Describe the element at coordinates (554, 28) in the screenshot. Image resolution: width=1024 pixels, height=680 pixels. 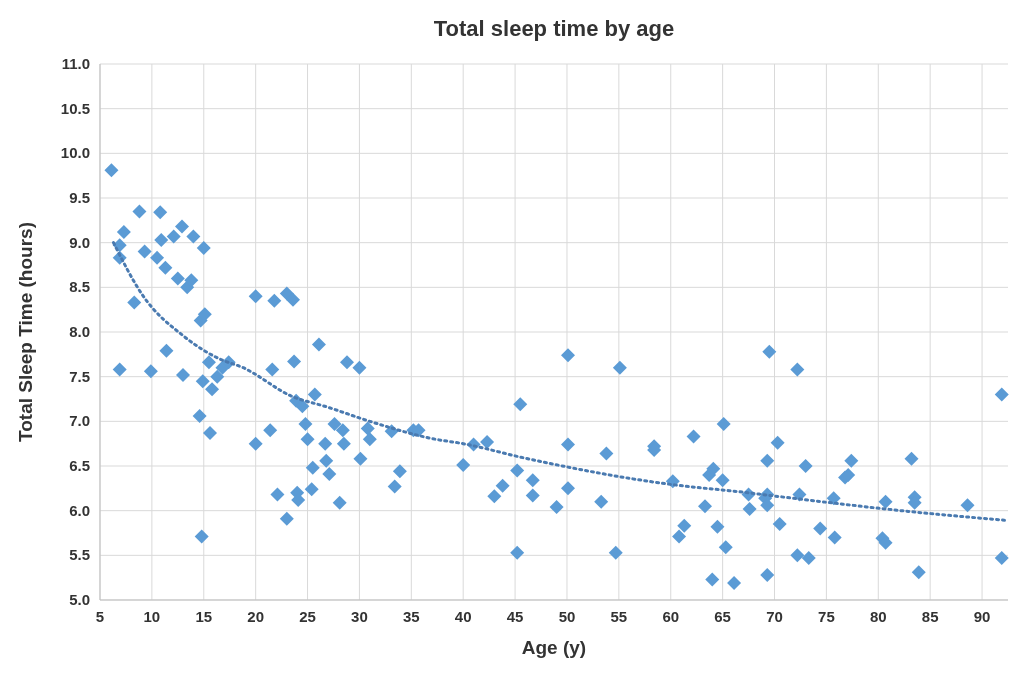
I see `chart-title: Total sleep time by age` at that location.